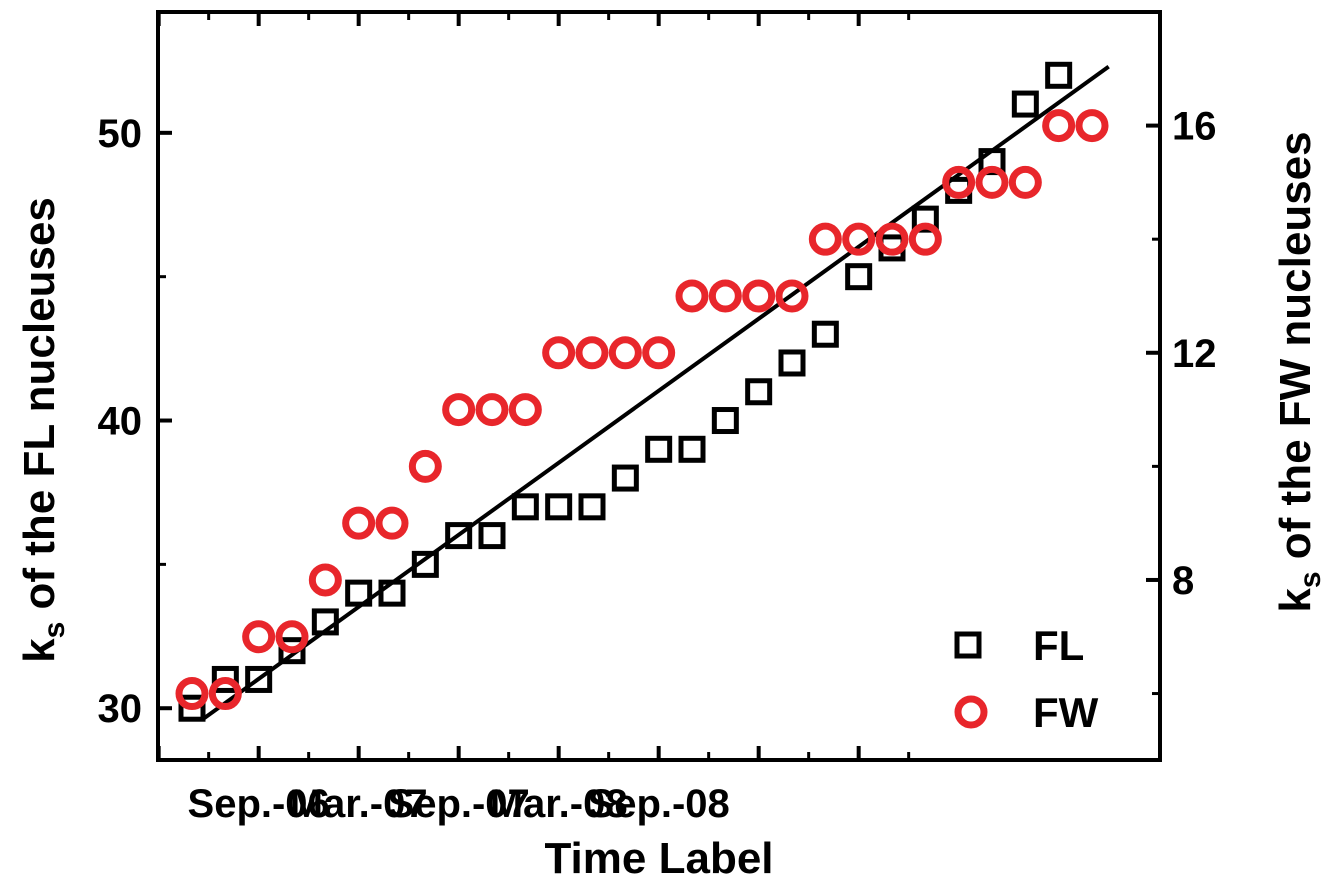 This screenshot has height=879, width=1333. I want to click on y-right-tick-label: 8, so click(1183, 581).